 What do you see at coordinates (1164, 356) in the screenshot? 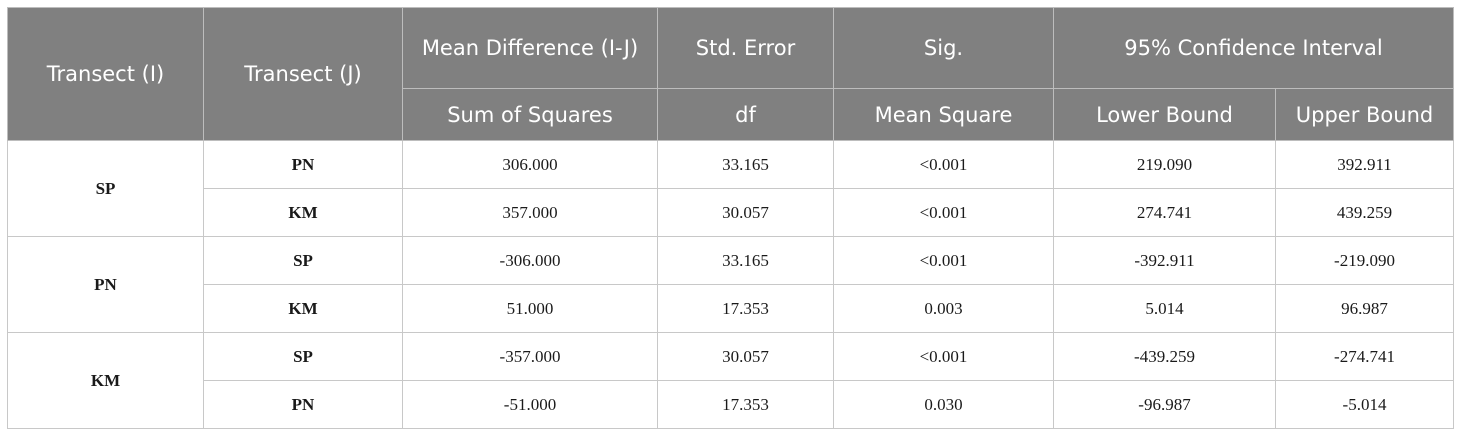
I see `cell-lower-bound: -439.259` at bounding box center [1164, 356].